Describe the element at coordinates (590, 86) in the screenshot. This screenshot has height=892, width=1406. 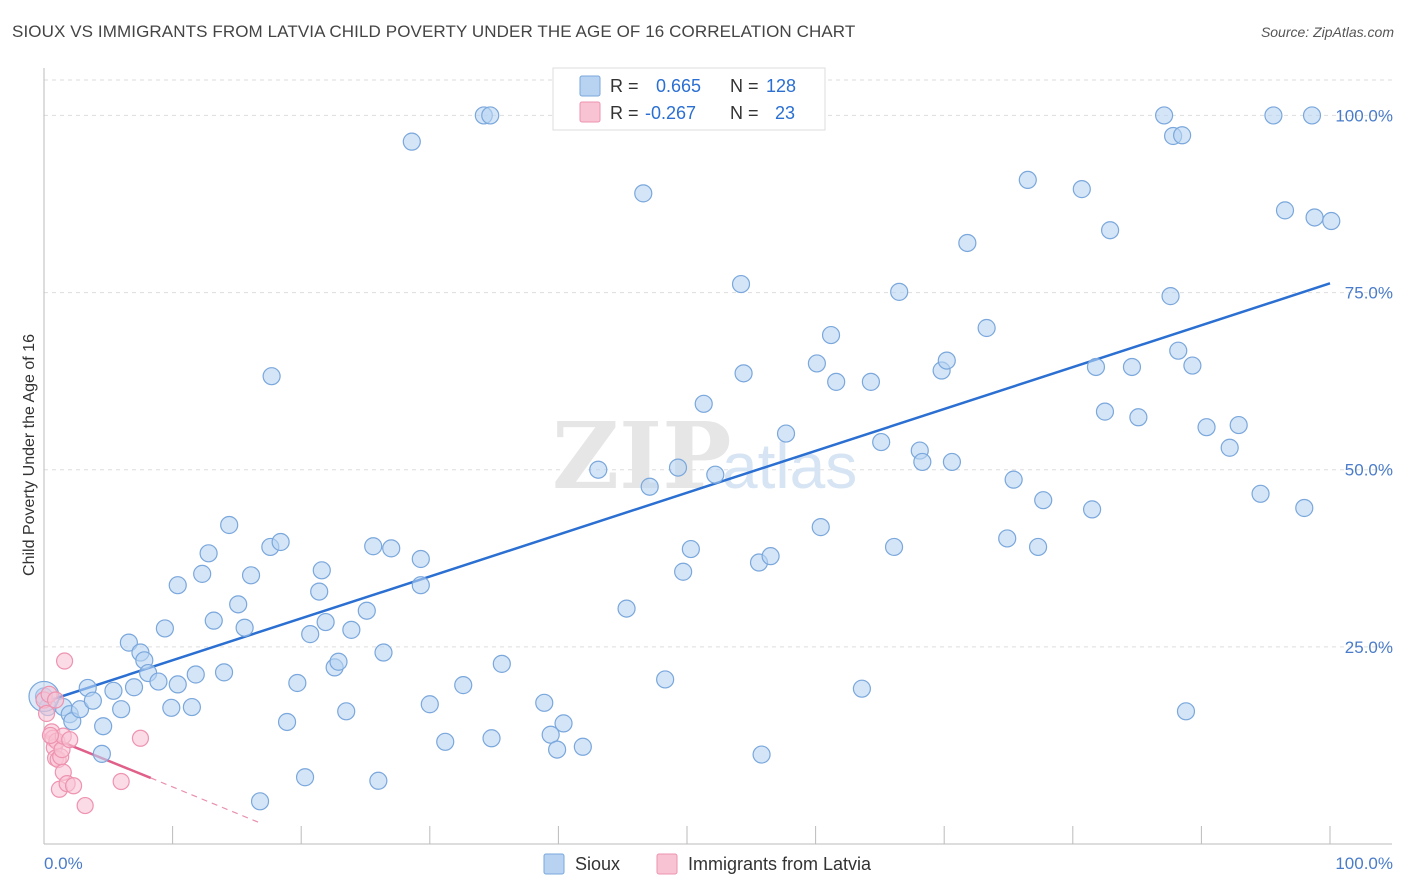
I see `sioux-swatch` at that location.